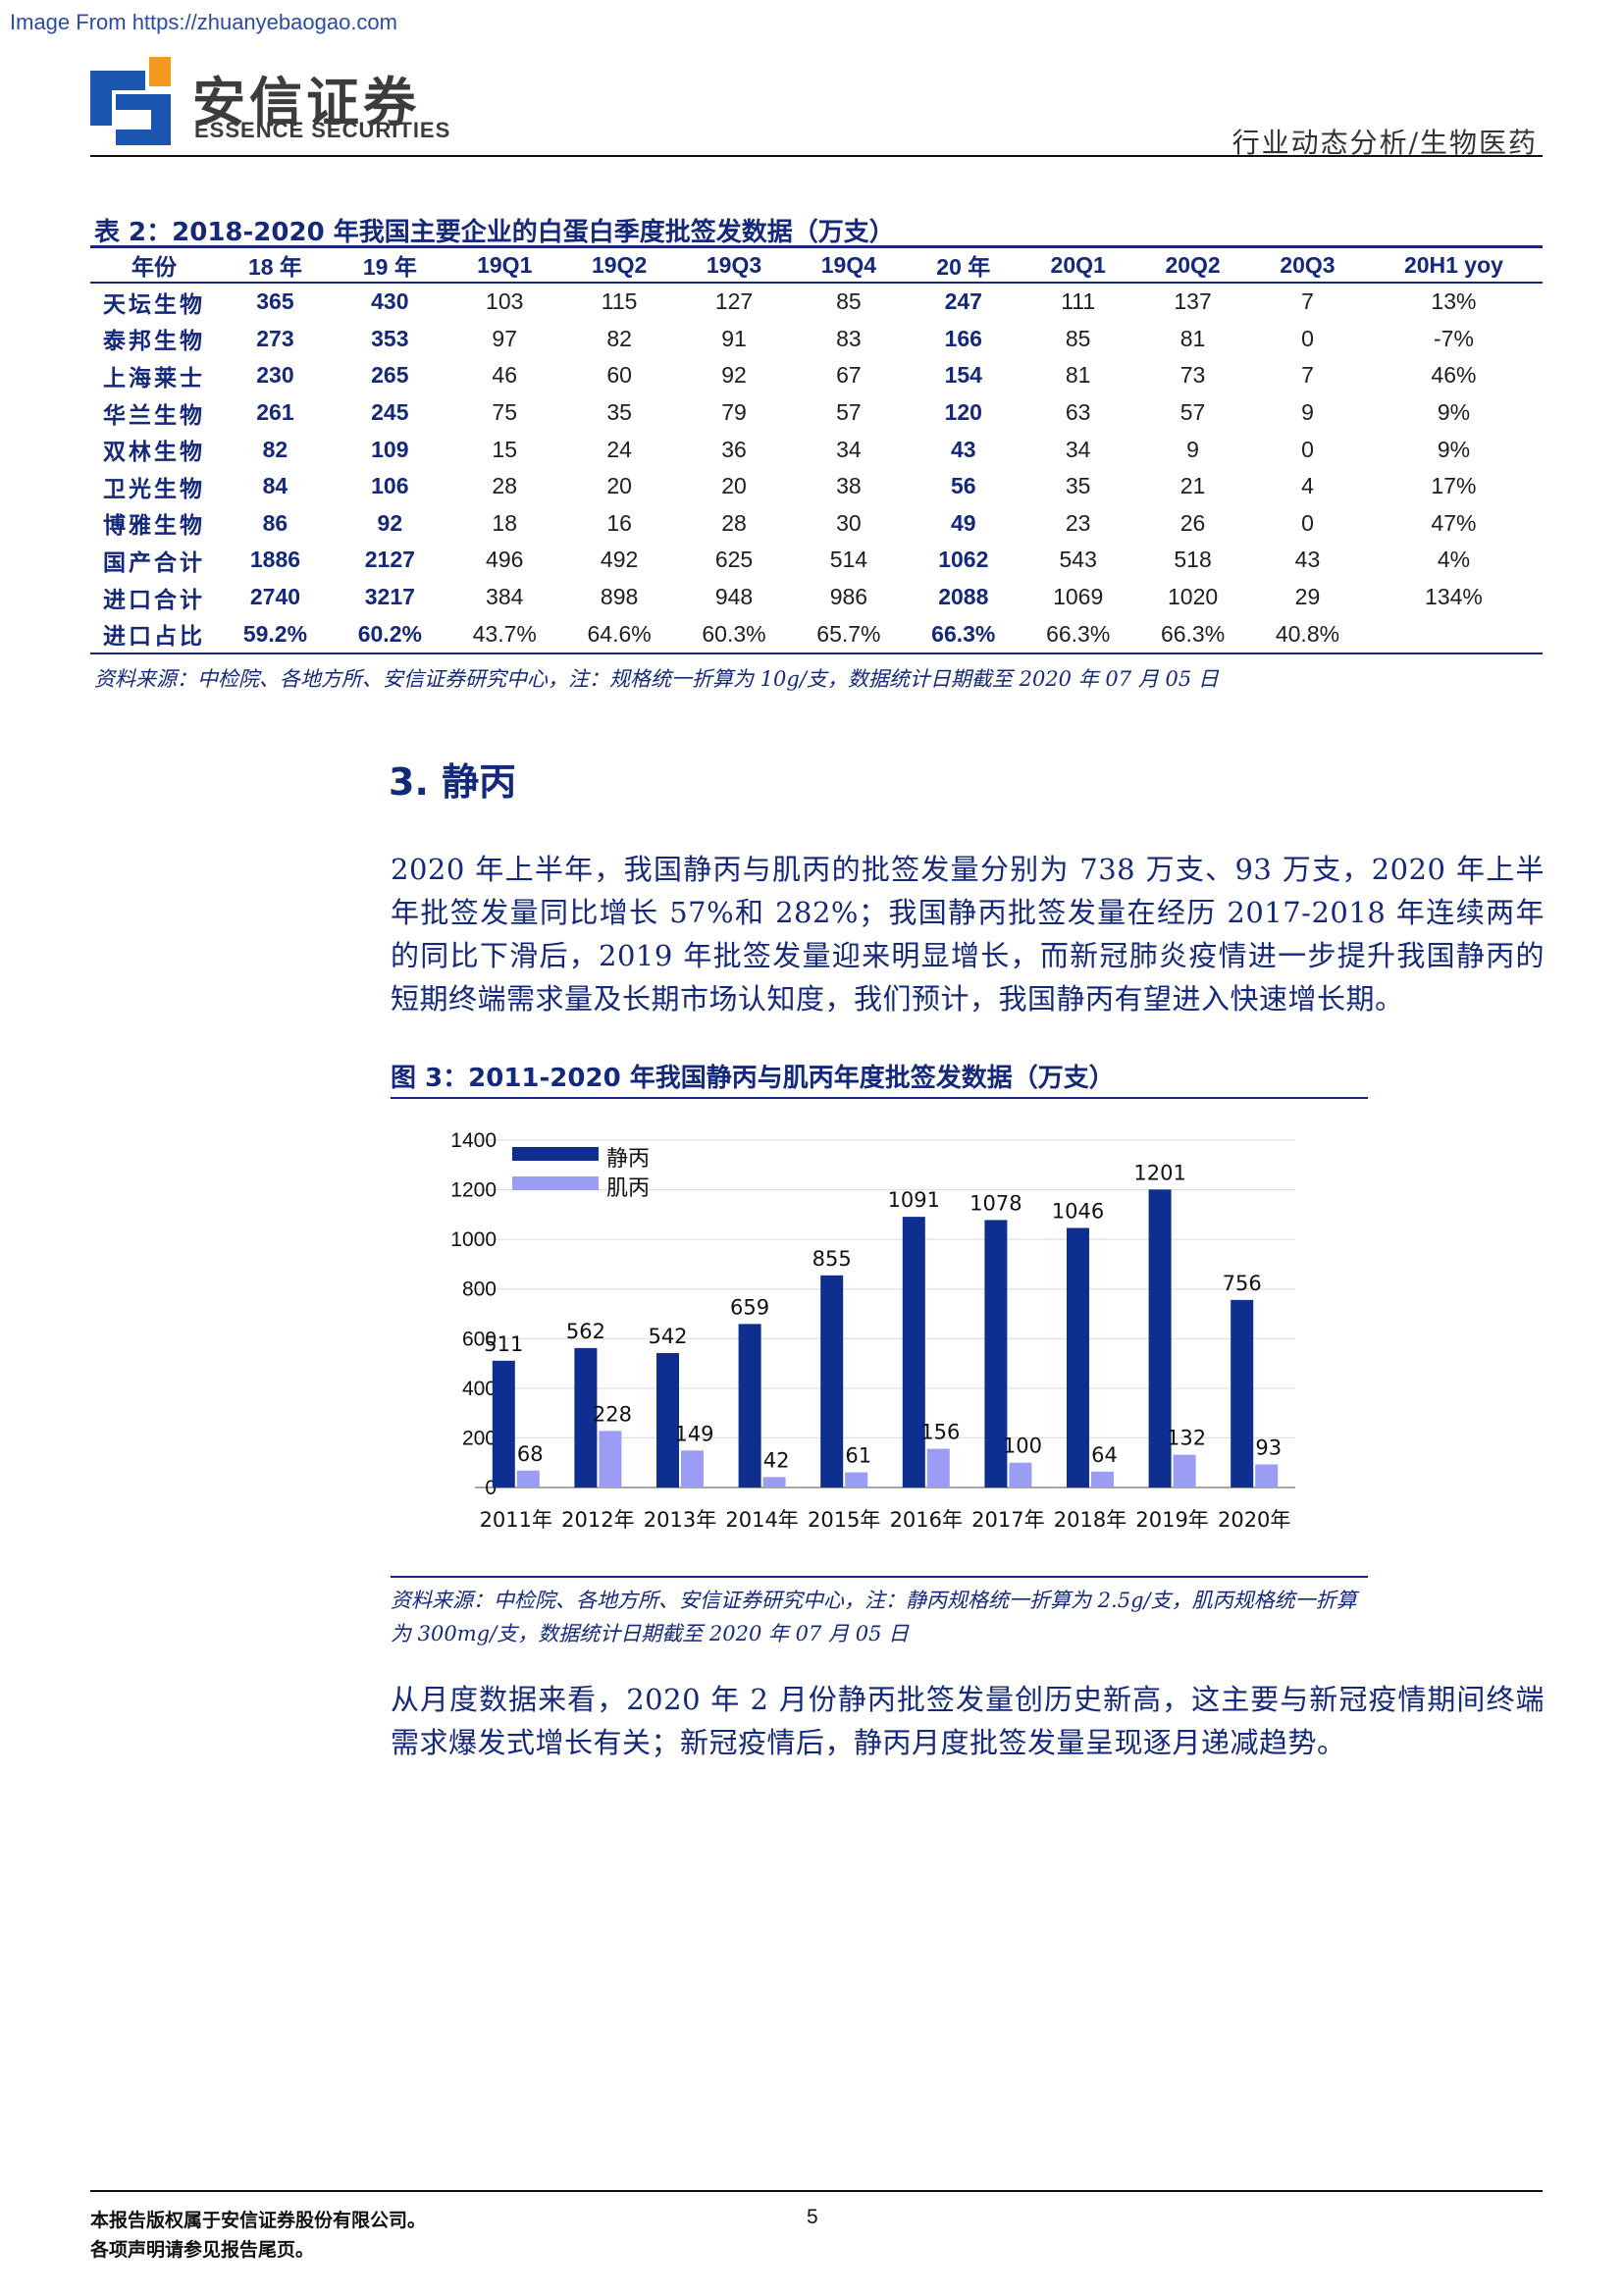  I want to click on company-logo-icon, so click(130, 101).